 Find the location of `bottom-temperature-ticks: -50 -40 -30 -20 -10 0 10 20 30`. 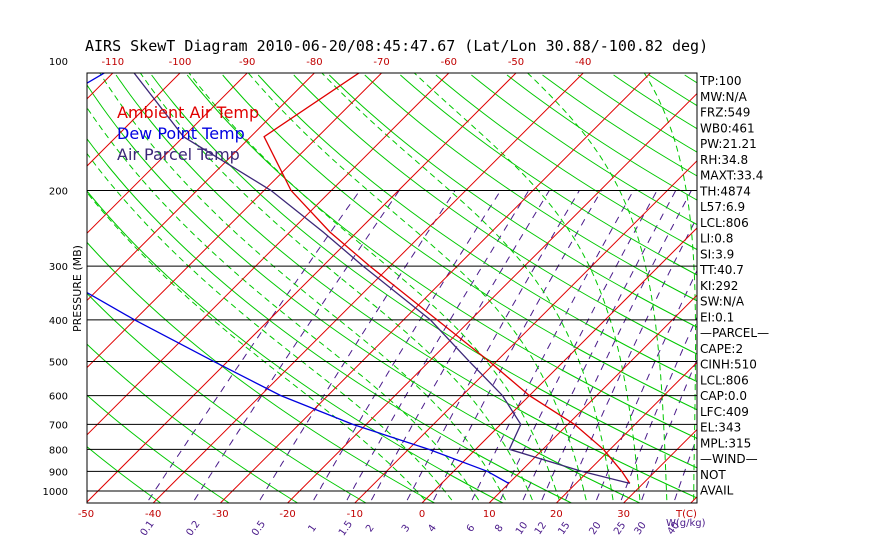

bottom-temperature-ticks: -50 -40 -30 -20 -10 0 10 20 30 is located at coordinates (354, 514).